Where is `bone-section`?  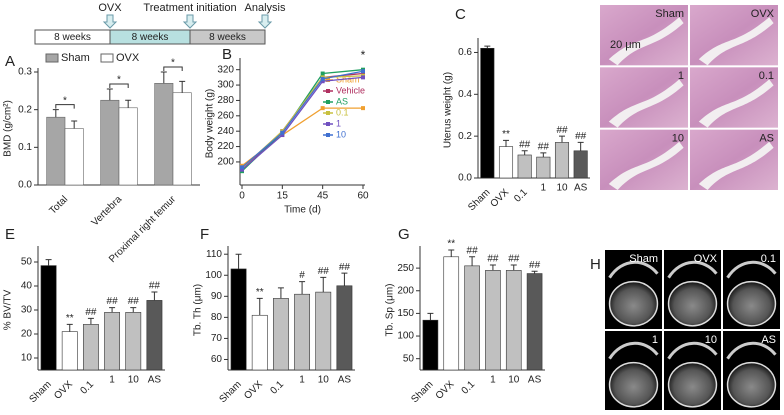
bone-section is located at coordinates (751, 384).